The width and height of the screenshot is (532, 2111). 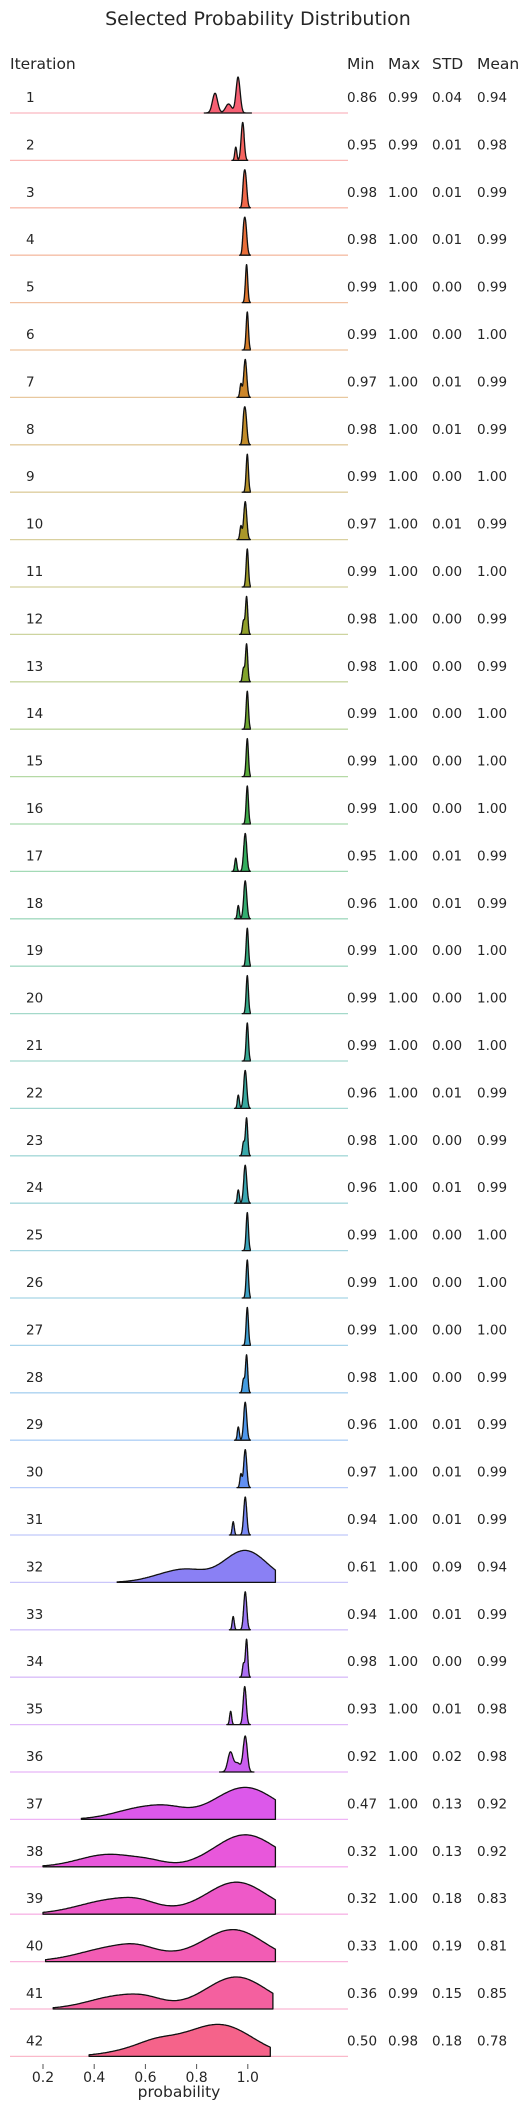 I want to click on ridge-row: 39 0.32 1.00 0.18 0.83, so click(x=258, y=1898).